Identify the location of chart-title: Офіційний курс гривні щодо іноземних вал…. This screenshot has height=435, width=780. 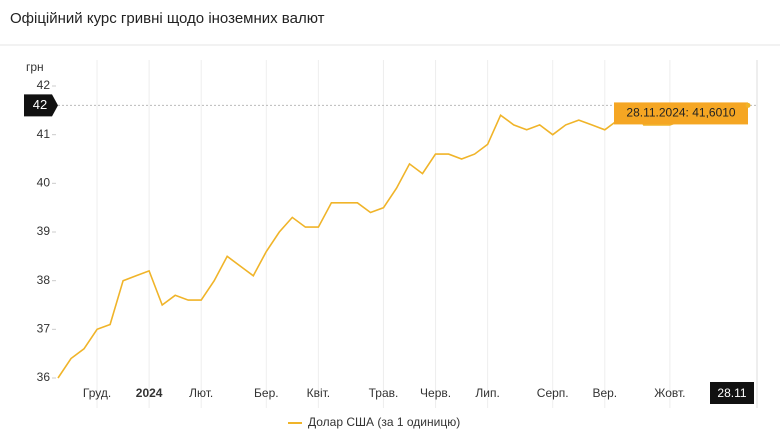
(167, 18).